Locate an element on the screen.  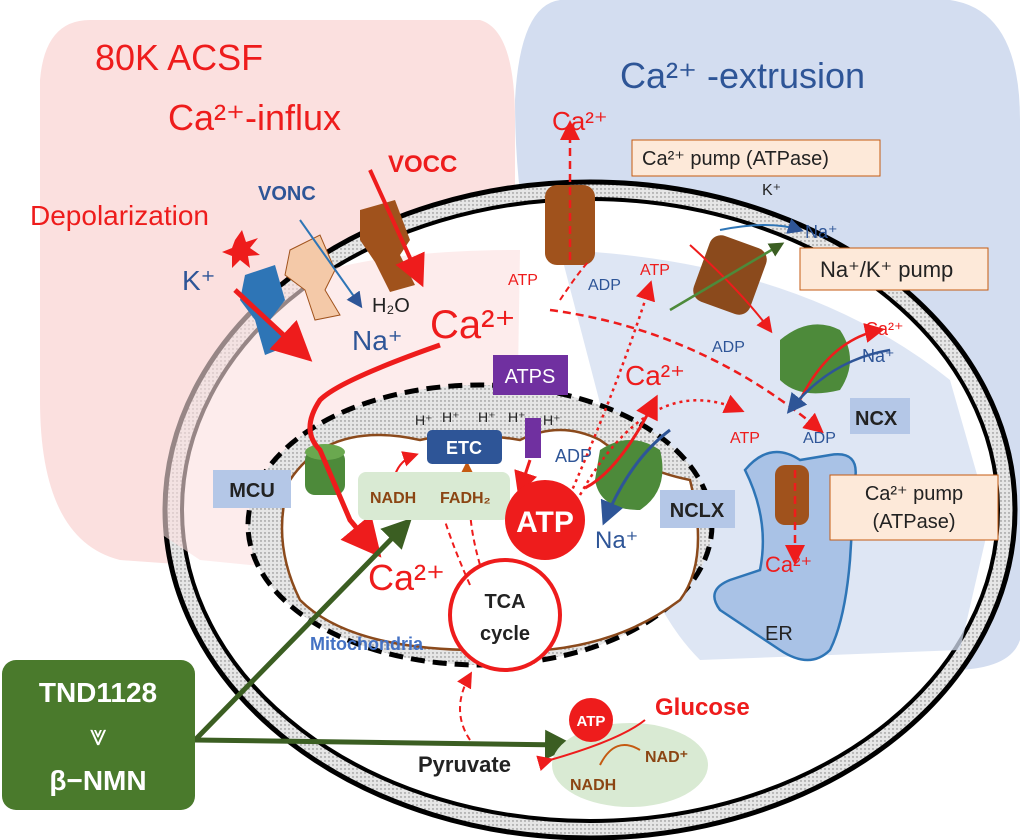
atp-big-label: ATP is located at coordinates (545, 522).